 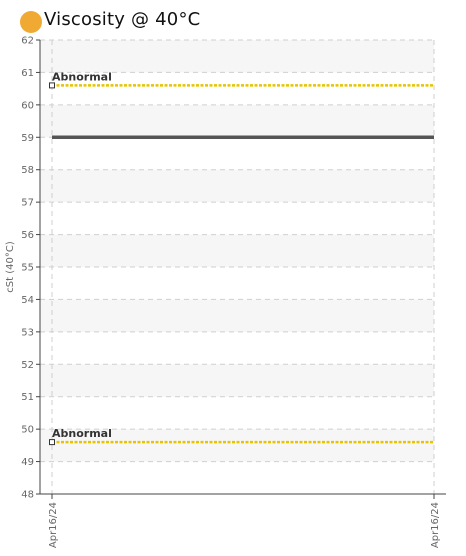 What do you see at coordinates (27, 300) in the screenshot?
I see `y-tick-label: 54` at bounding box center [27, 300].